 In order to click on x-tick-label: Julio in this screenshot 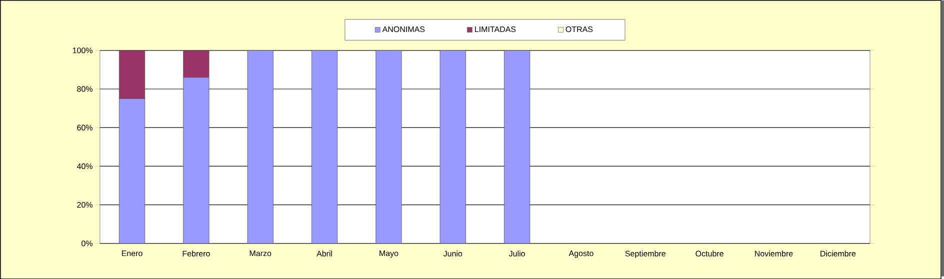, I will do `click(516, 253)`.